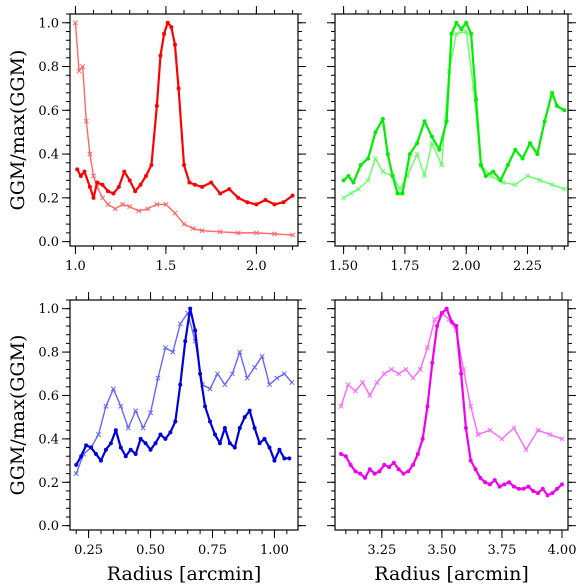  Describe the element at coordinates (343, 266) in the screenshot. I see `x-tick-label: 1.50` at that location.